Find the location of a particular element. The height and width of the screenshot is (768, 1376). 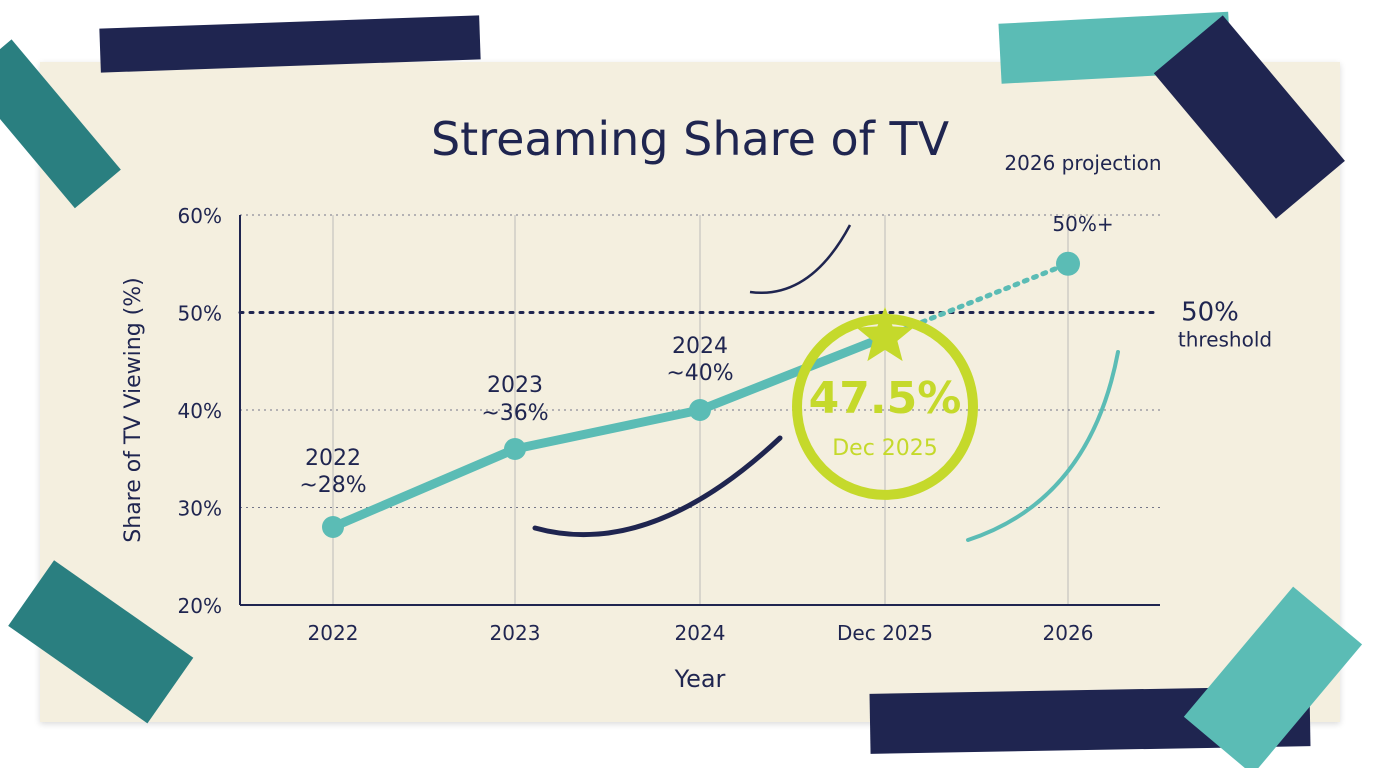

x-tick-label: 2026 is located at coordinates (1068, 633).